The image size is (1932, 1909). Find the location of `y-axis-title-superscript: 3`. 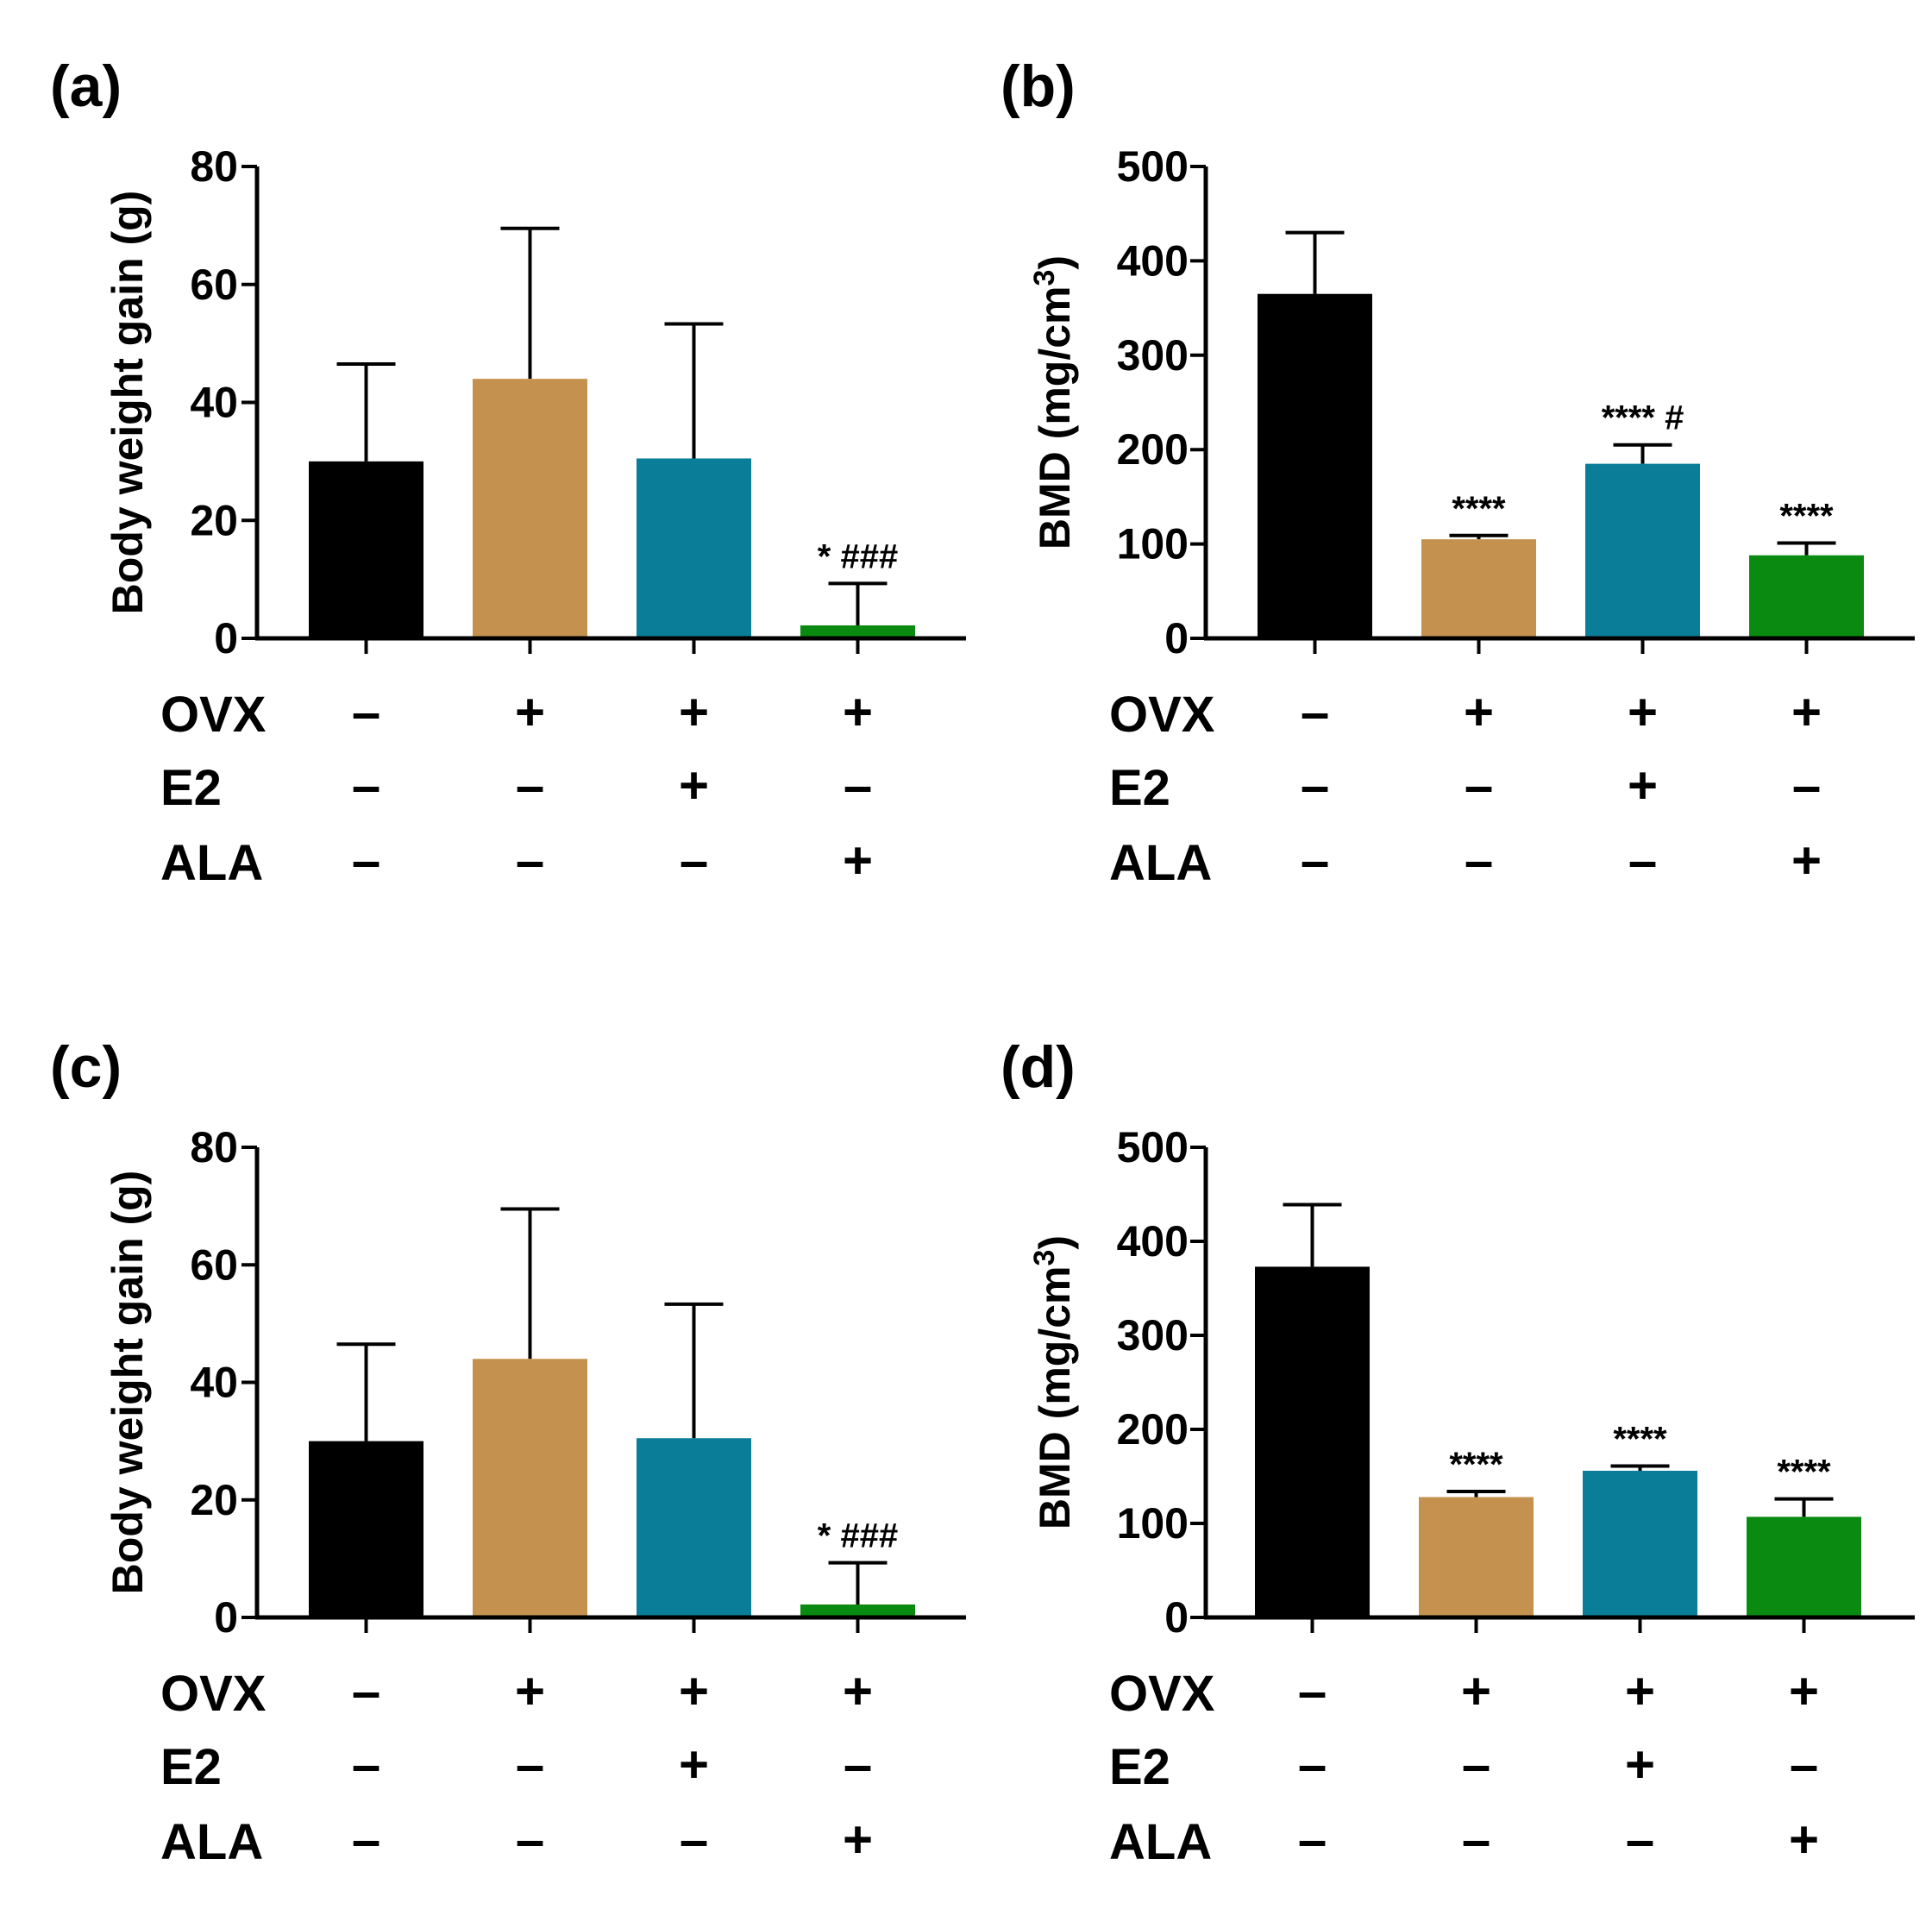

y-axis-title-superscript: 3 is located at coordinates (1044, 1258).